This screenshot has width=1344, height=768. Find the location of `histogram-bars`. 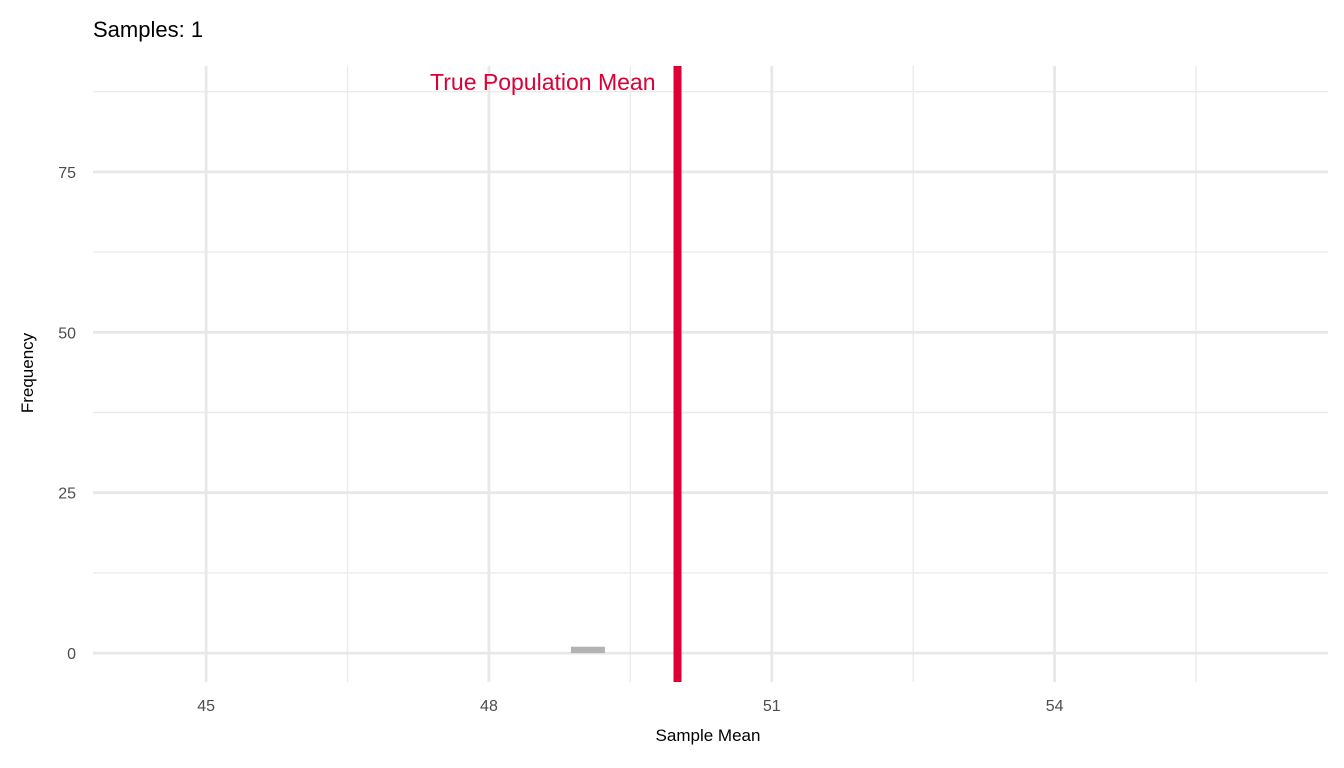

histogram-bars is located at coordinates (587, 650).